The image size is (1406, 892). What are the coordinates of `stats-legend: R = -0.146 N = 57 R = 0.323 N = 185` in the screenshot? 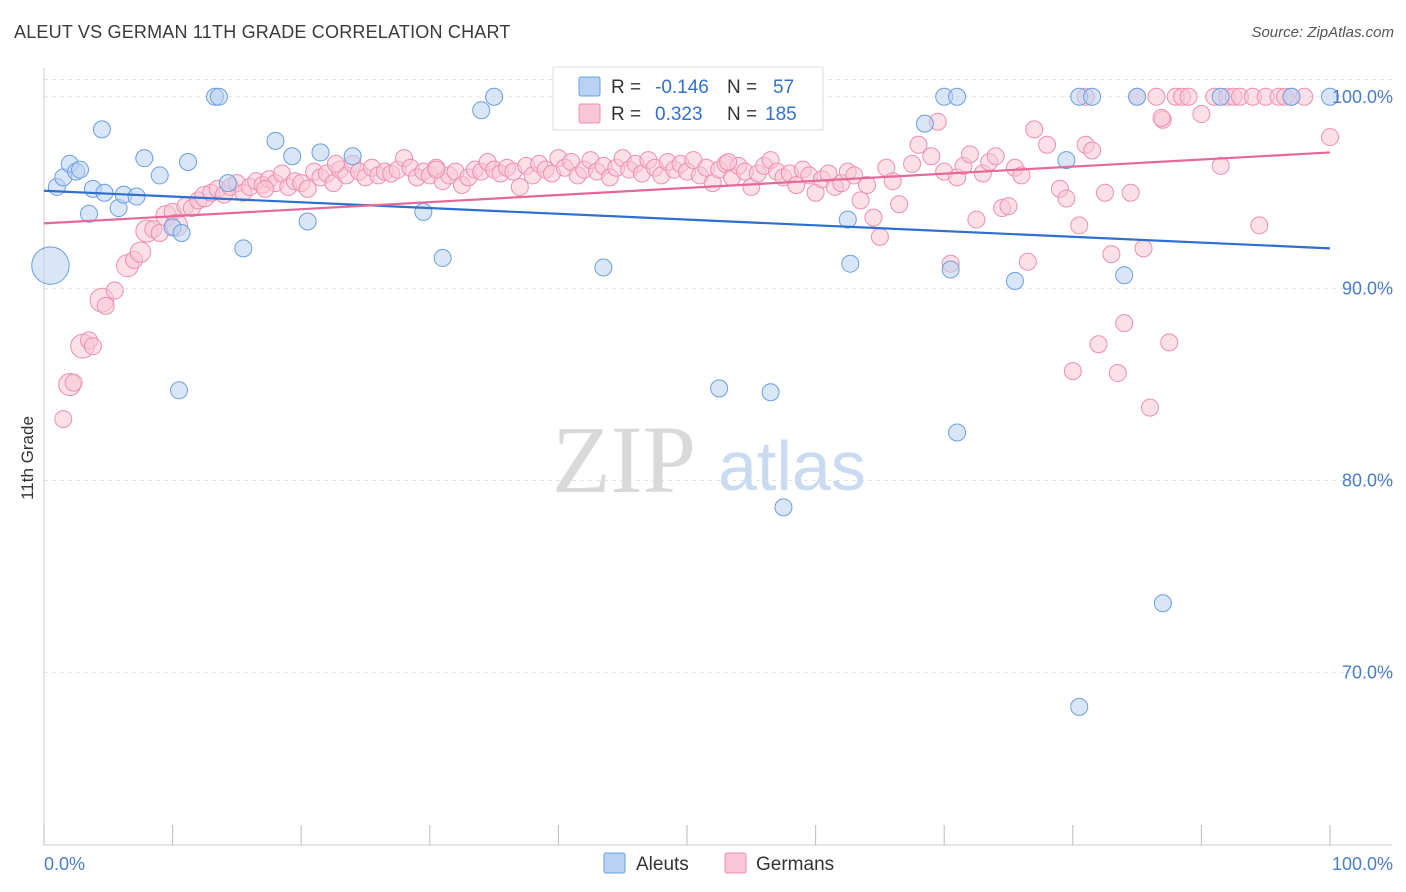 It's located at (688, 98).